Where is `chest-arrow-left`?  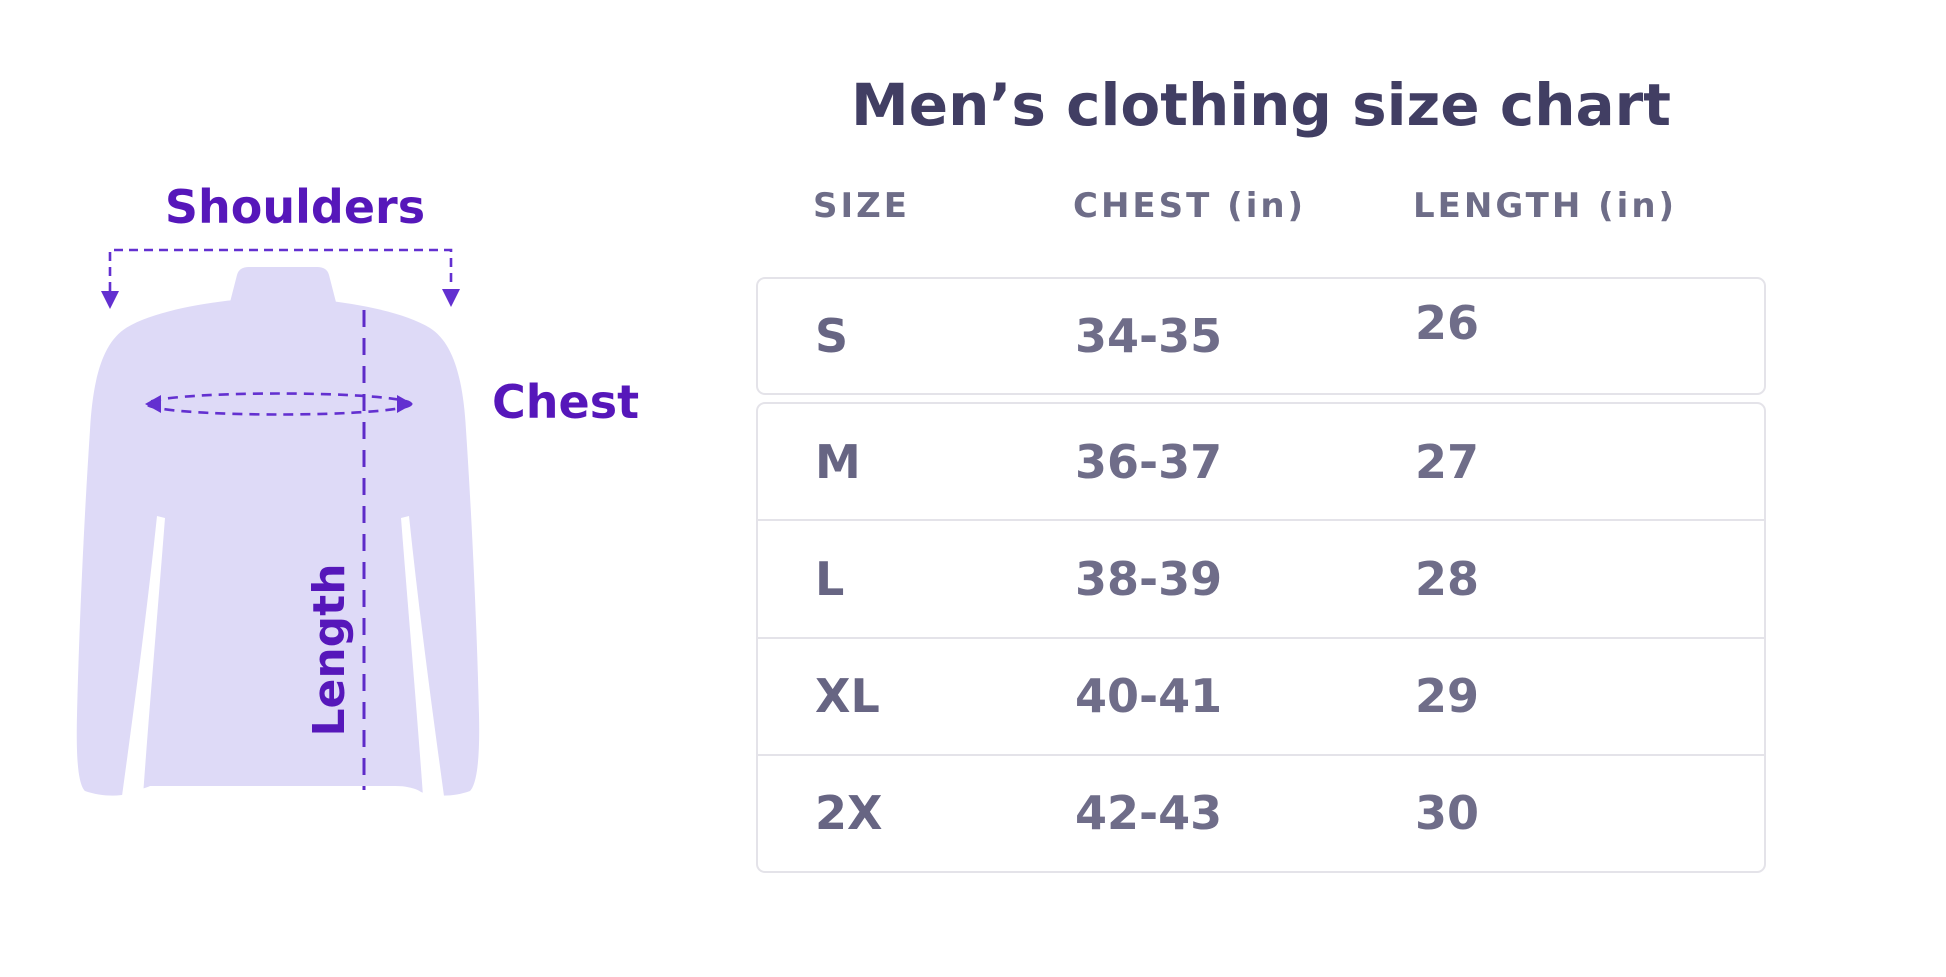
chest-arrow-left is located at coordinates (153, 404).